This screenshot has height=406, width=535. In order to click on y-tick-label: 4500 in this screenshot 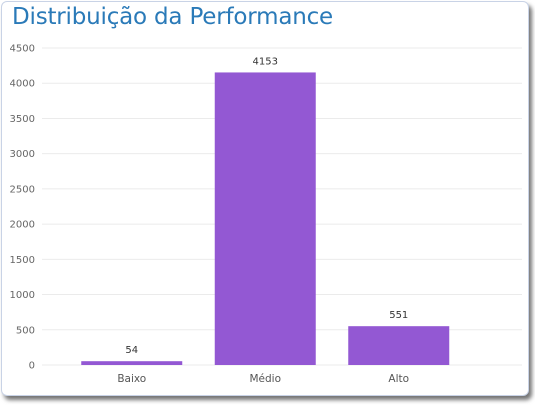, I will do `click(22, 49)`.